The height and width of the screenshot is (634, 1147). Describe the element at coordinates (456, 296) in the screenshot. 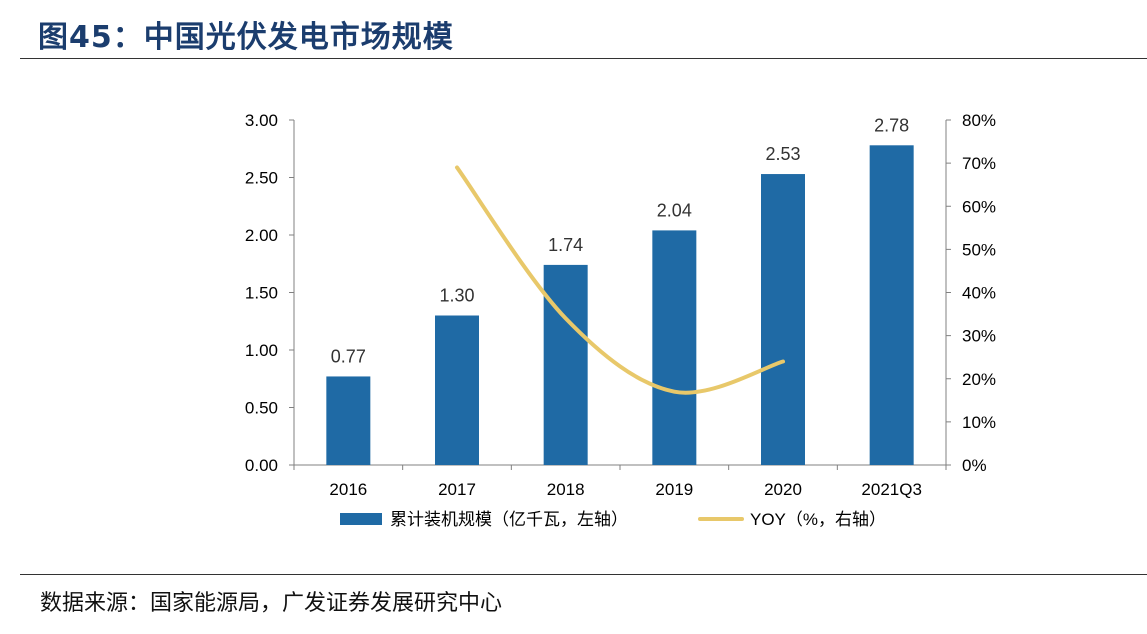

I see `bar-data-label: 1.30` at that location.